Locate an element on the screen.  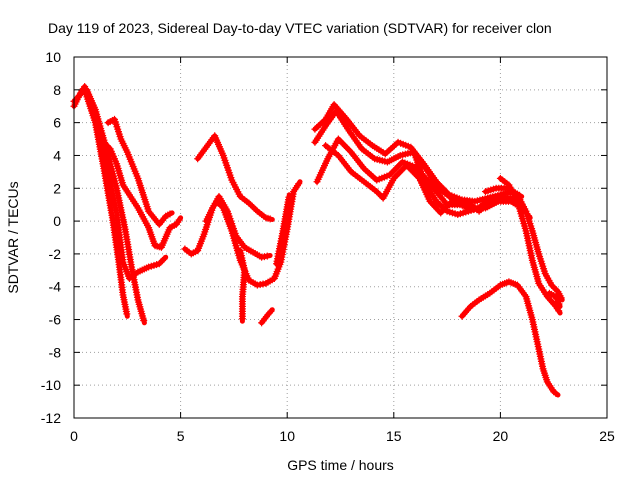
y-tick-label: -6 is located at coordinates (55, 320).